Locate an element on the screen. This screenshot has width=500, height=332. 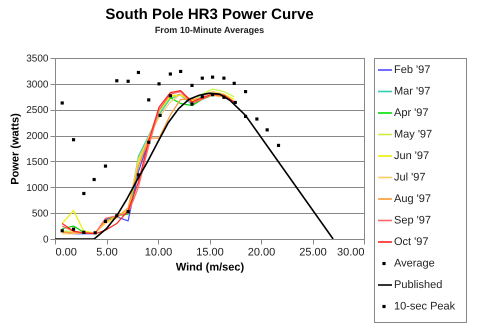
legend-label: Published is located at coordinates (418, 285).